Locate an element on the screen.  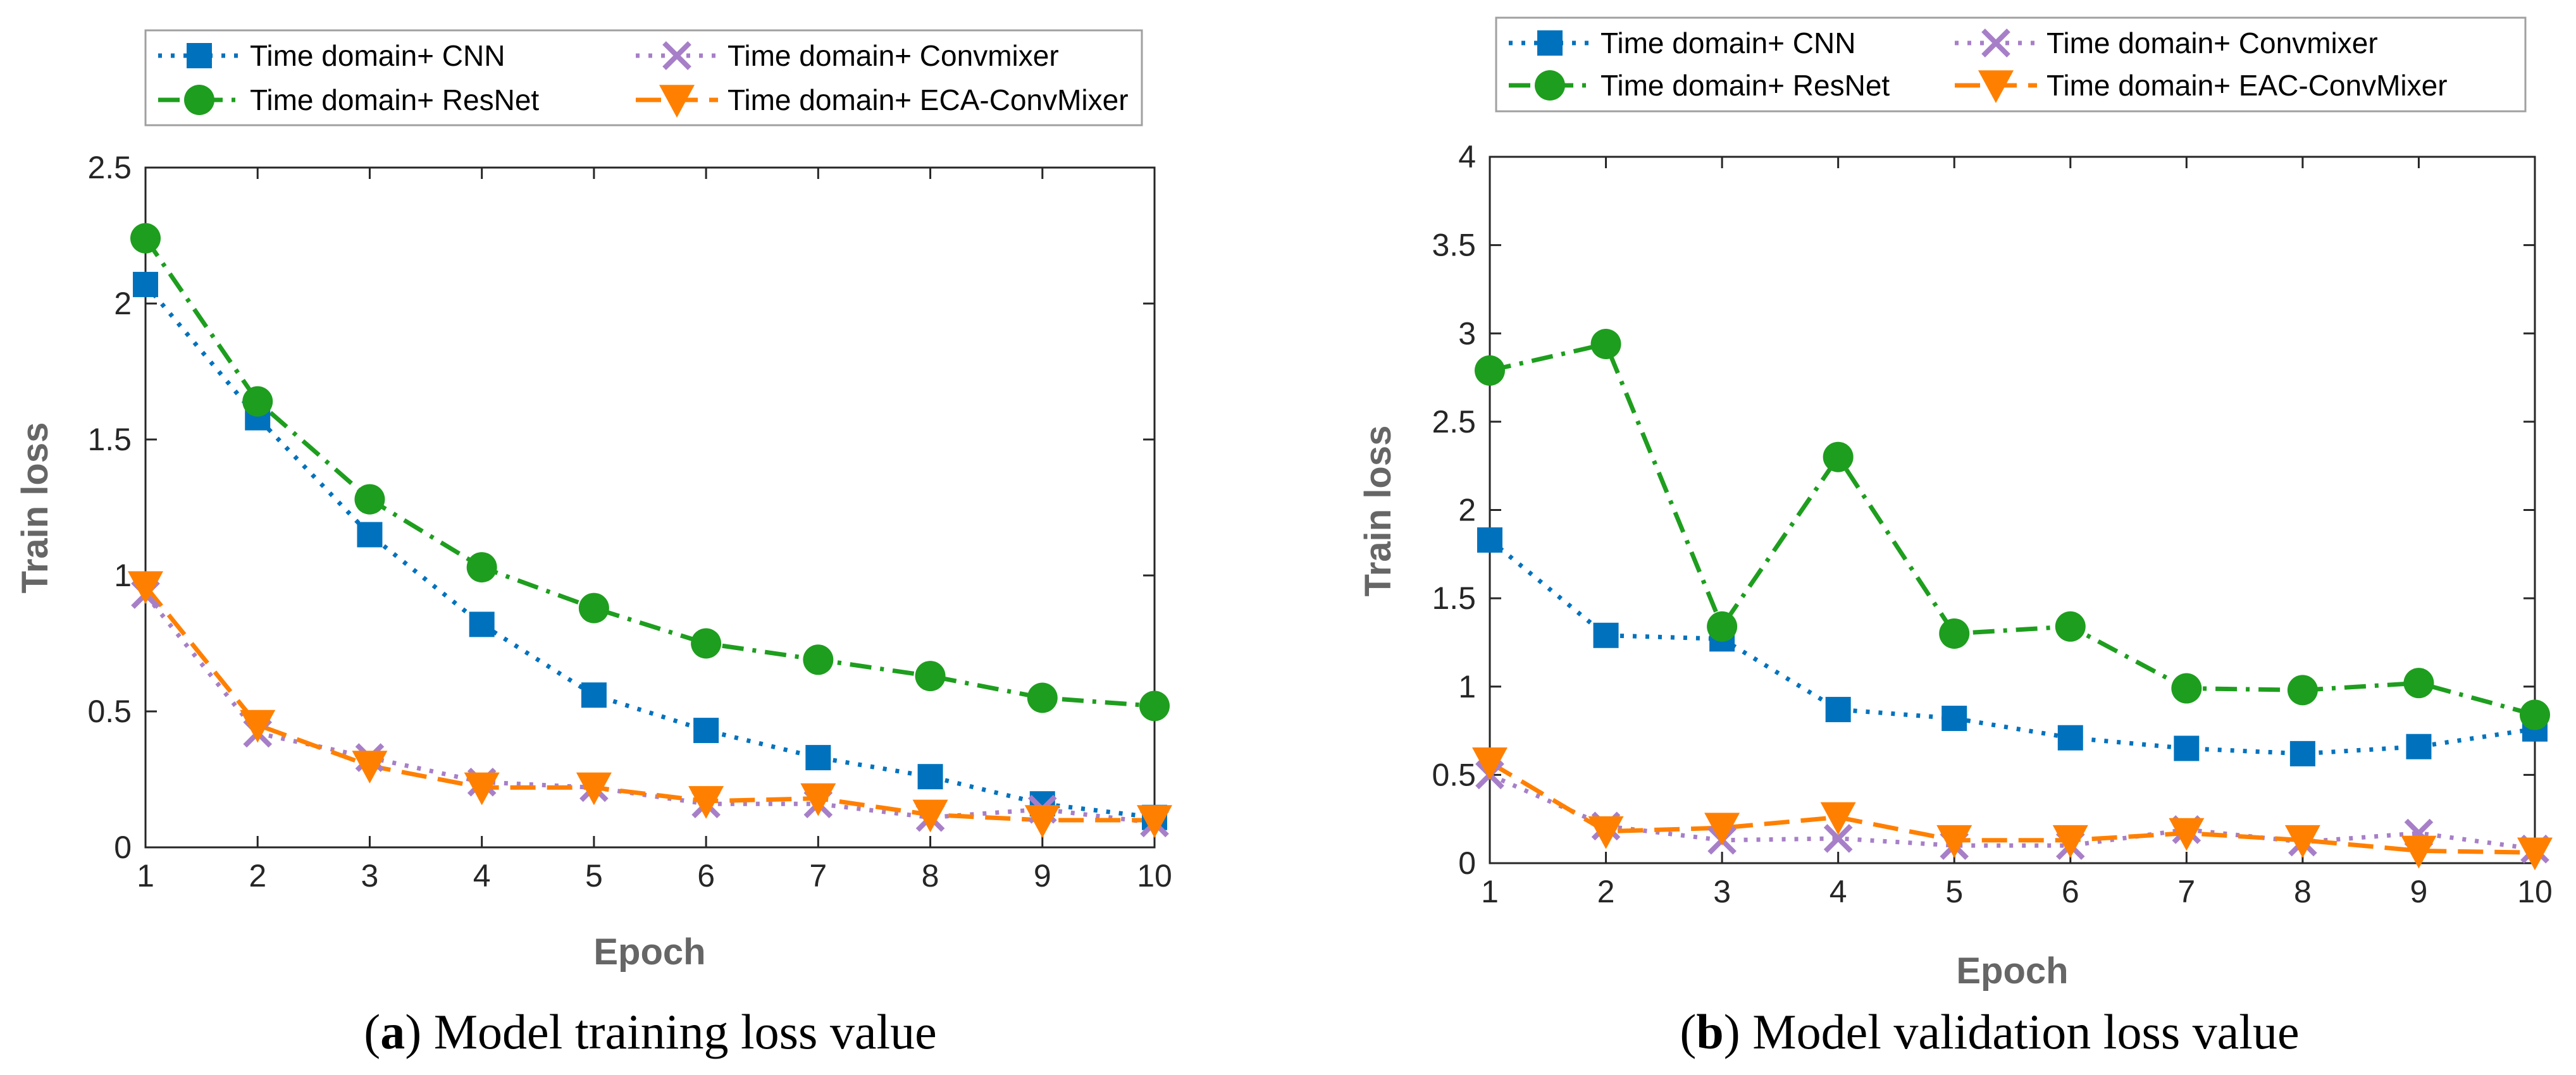
y-tick-label: 3.5 is located at coordinates (1454, 245).